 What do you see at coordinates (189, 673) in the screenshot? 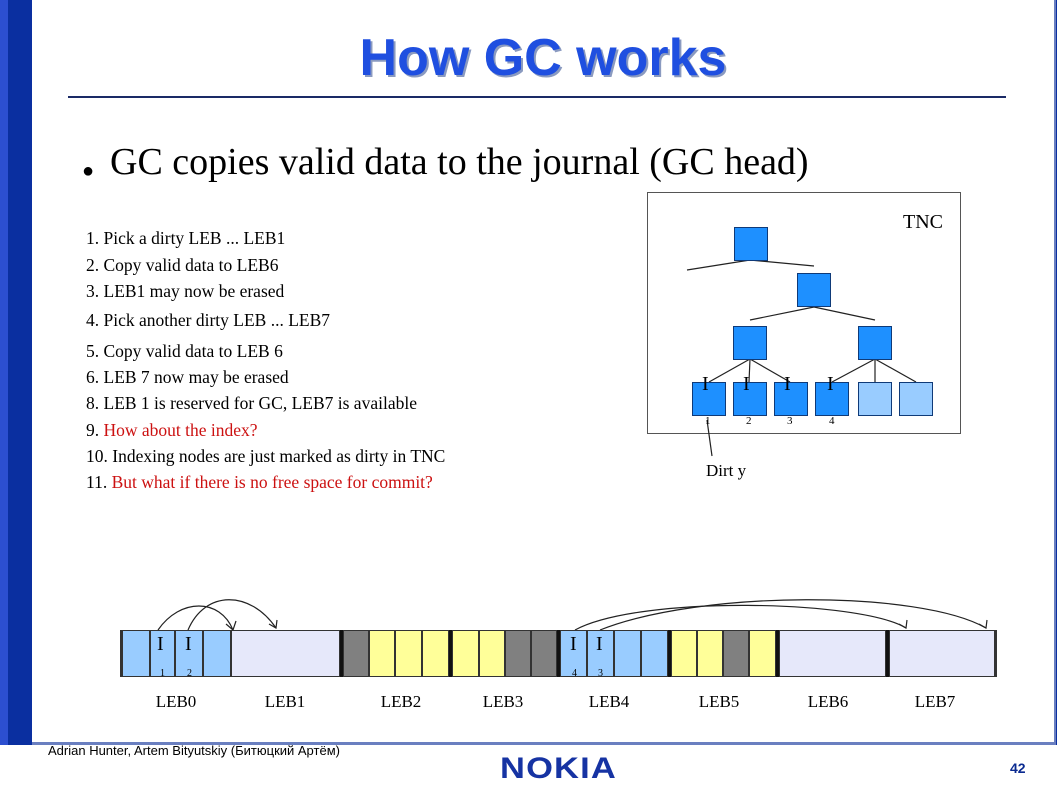
I see `leb0-number: 2` at bounding box center [189, 673].